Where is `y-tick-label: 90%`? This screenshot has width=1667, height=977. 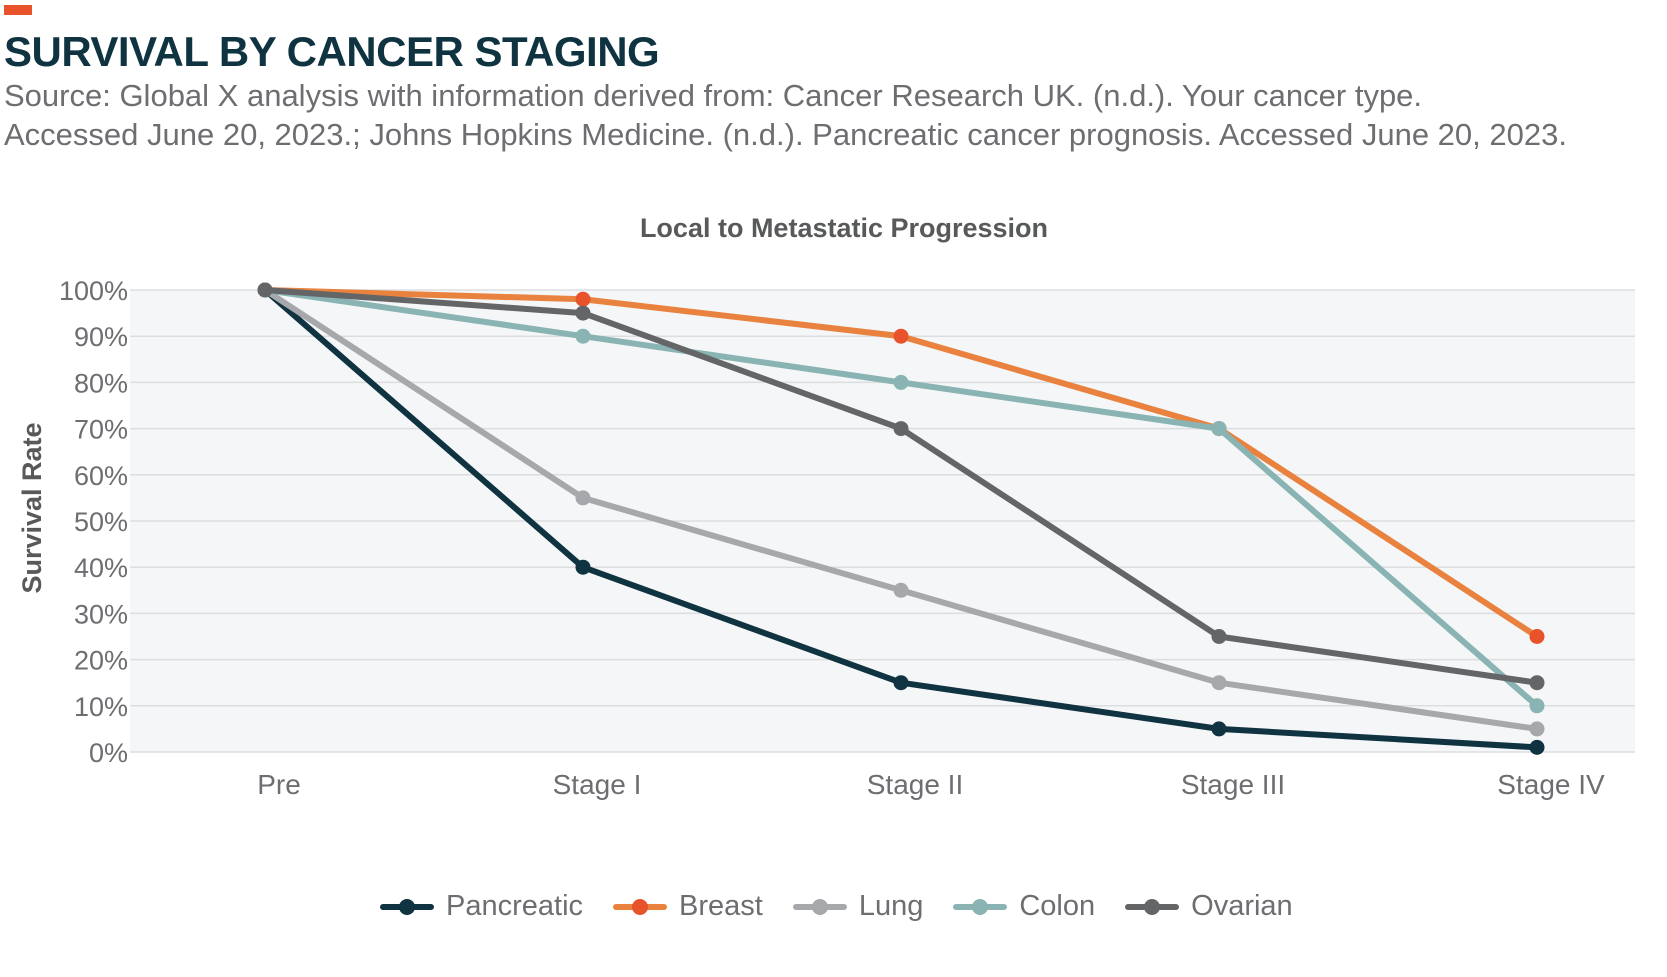
y-tick-label: 90% is located at coordinates (101, 337).